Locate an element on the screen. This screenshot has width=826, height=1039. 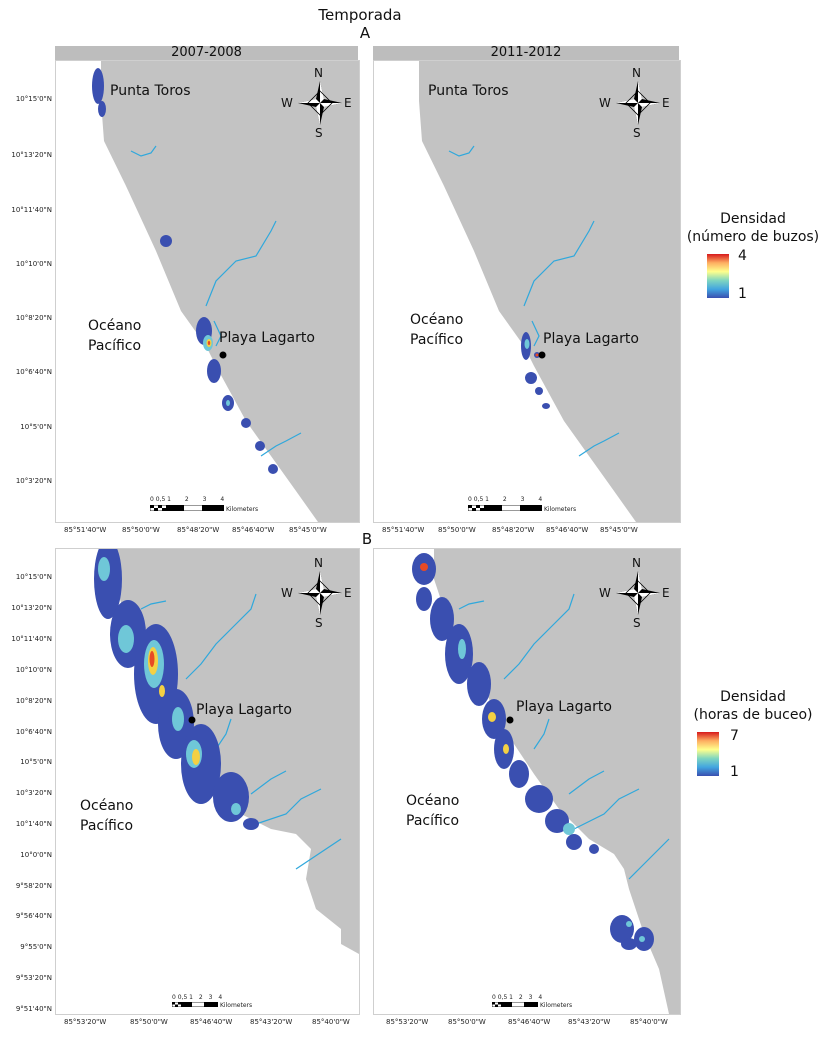
place-label-punta-toros: Punta Toros is located at coordinates (150, 91).